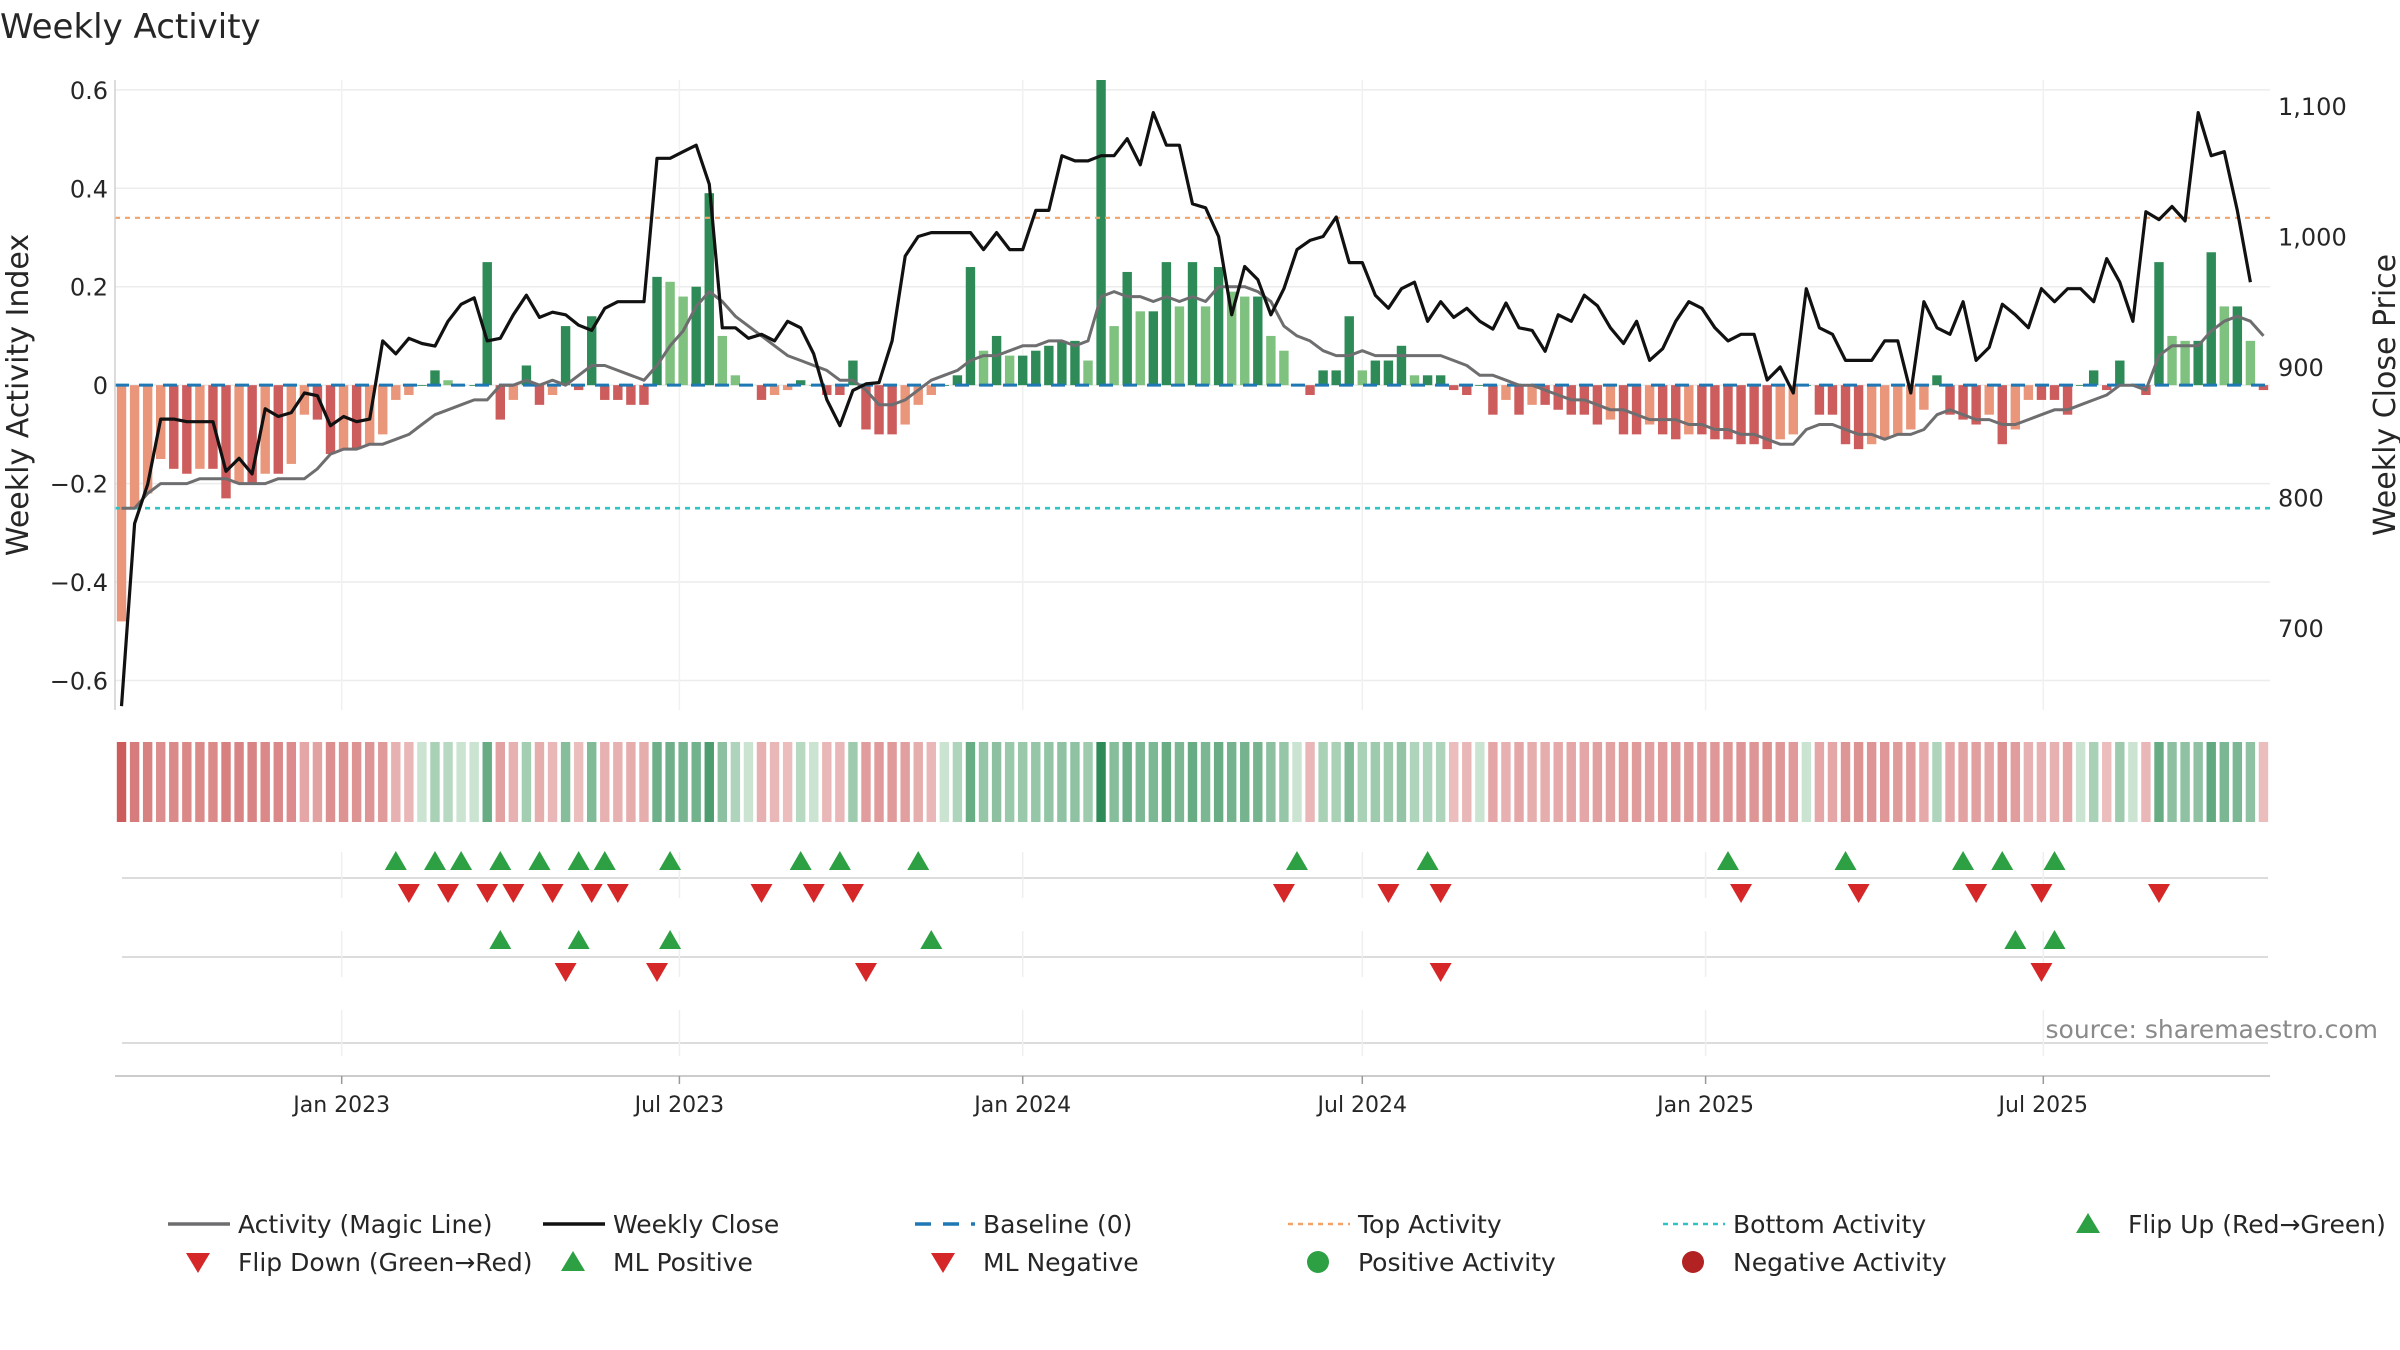 This screenshot has height=1350, width=2400. Describe the element at coordinates (657, 972) in the screenshot. I see `ml-negative-marker` at that location.